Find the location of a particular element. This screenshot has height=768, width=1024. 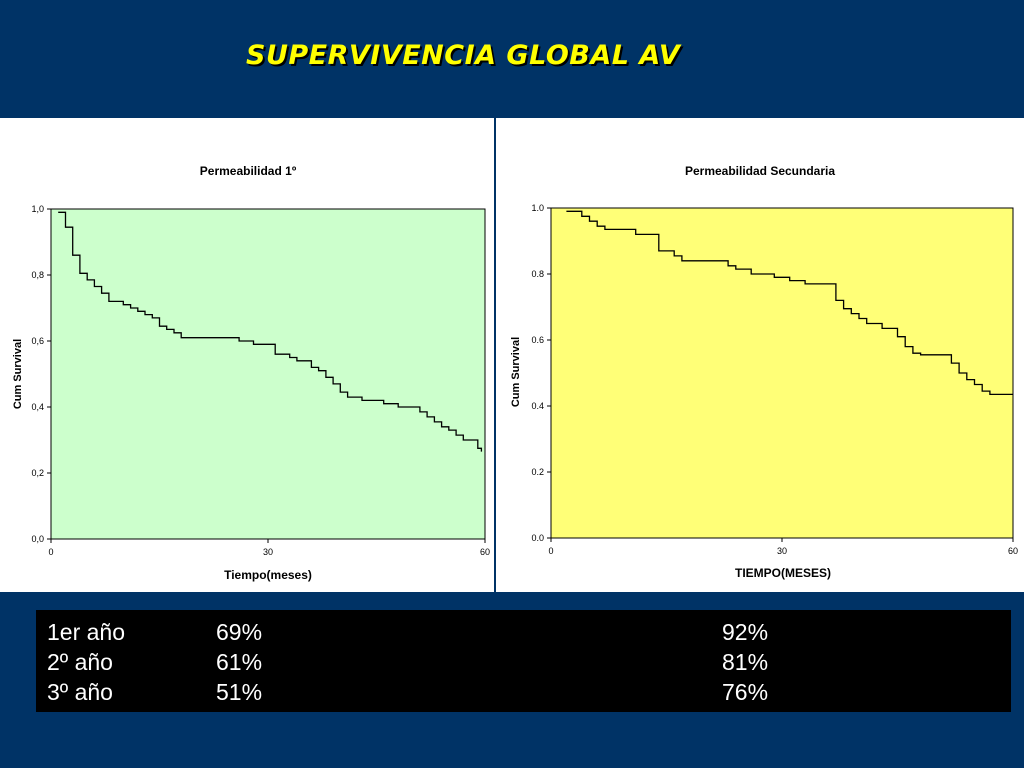

y-ticks: 0.0 0.2 0.4 0.6 0.8 1.0 is located at coordinates (541, 373).